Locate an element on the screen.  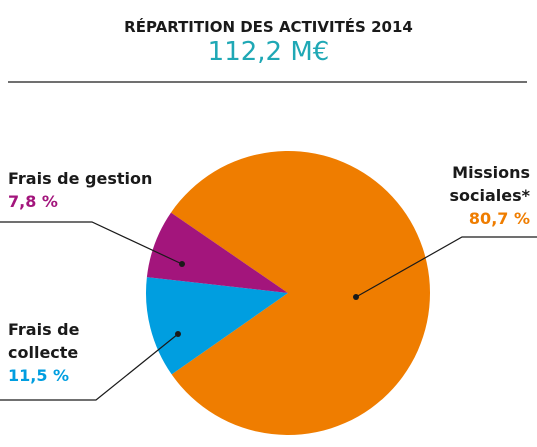
chart-title: RÉPARTITION DES ACTIVITÉS 2014 is located at coordinates (268, 27).